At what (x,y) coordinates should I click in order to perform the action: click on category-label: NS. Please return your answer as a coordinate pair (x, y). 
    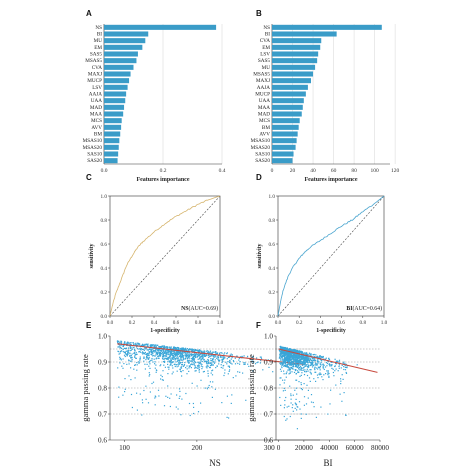
    Looking at the image, I should click on (266, 28).